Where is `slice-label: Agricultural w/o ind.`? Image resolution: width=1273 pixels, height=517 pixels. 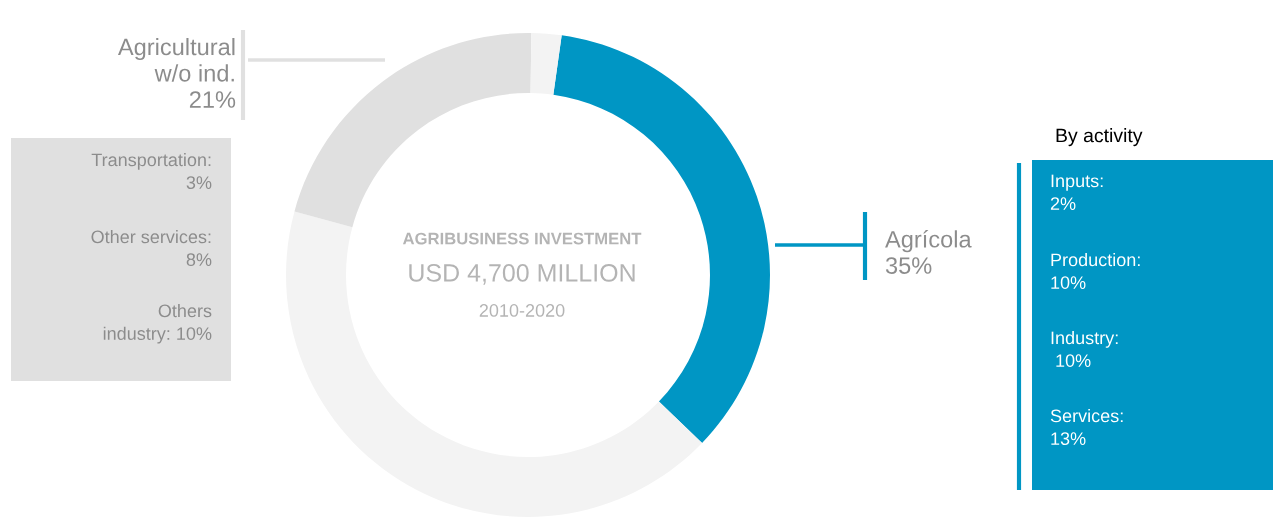 slice-label: Agricultural w/o ind. is located at coordinates (176, 60).